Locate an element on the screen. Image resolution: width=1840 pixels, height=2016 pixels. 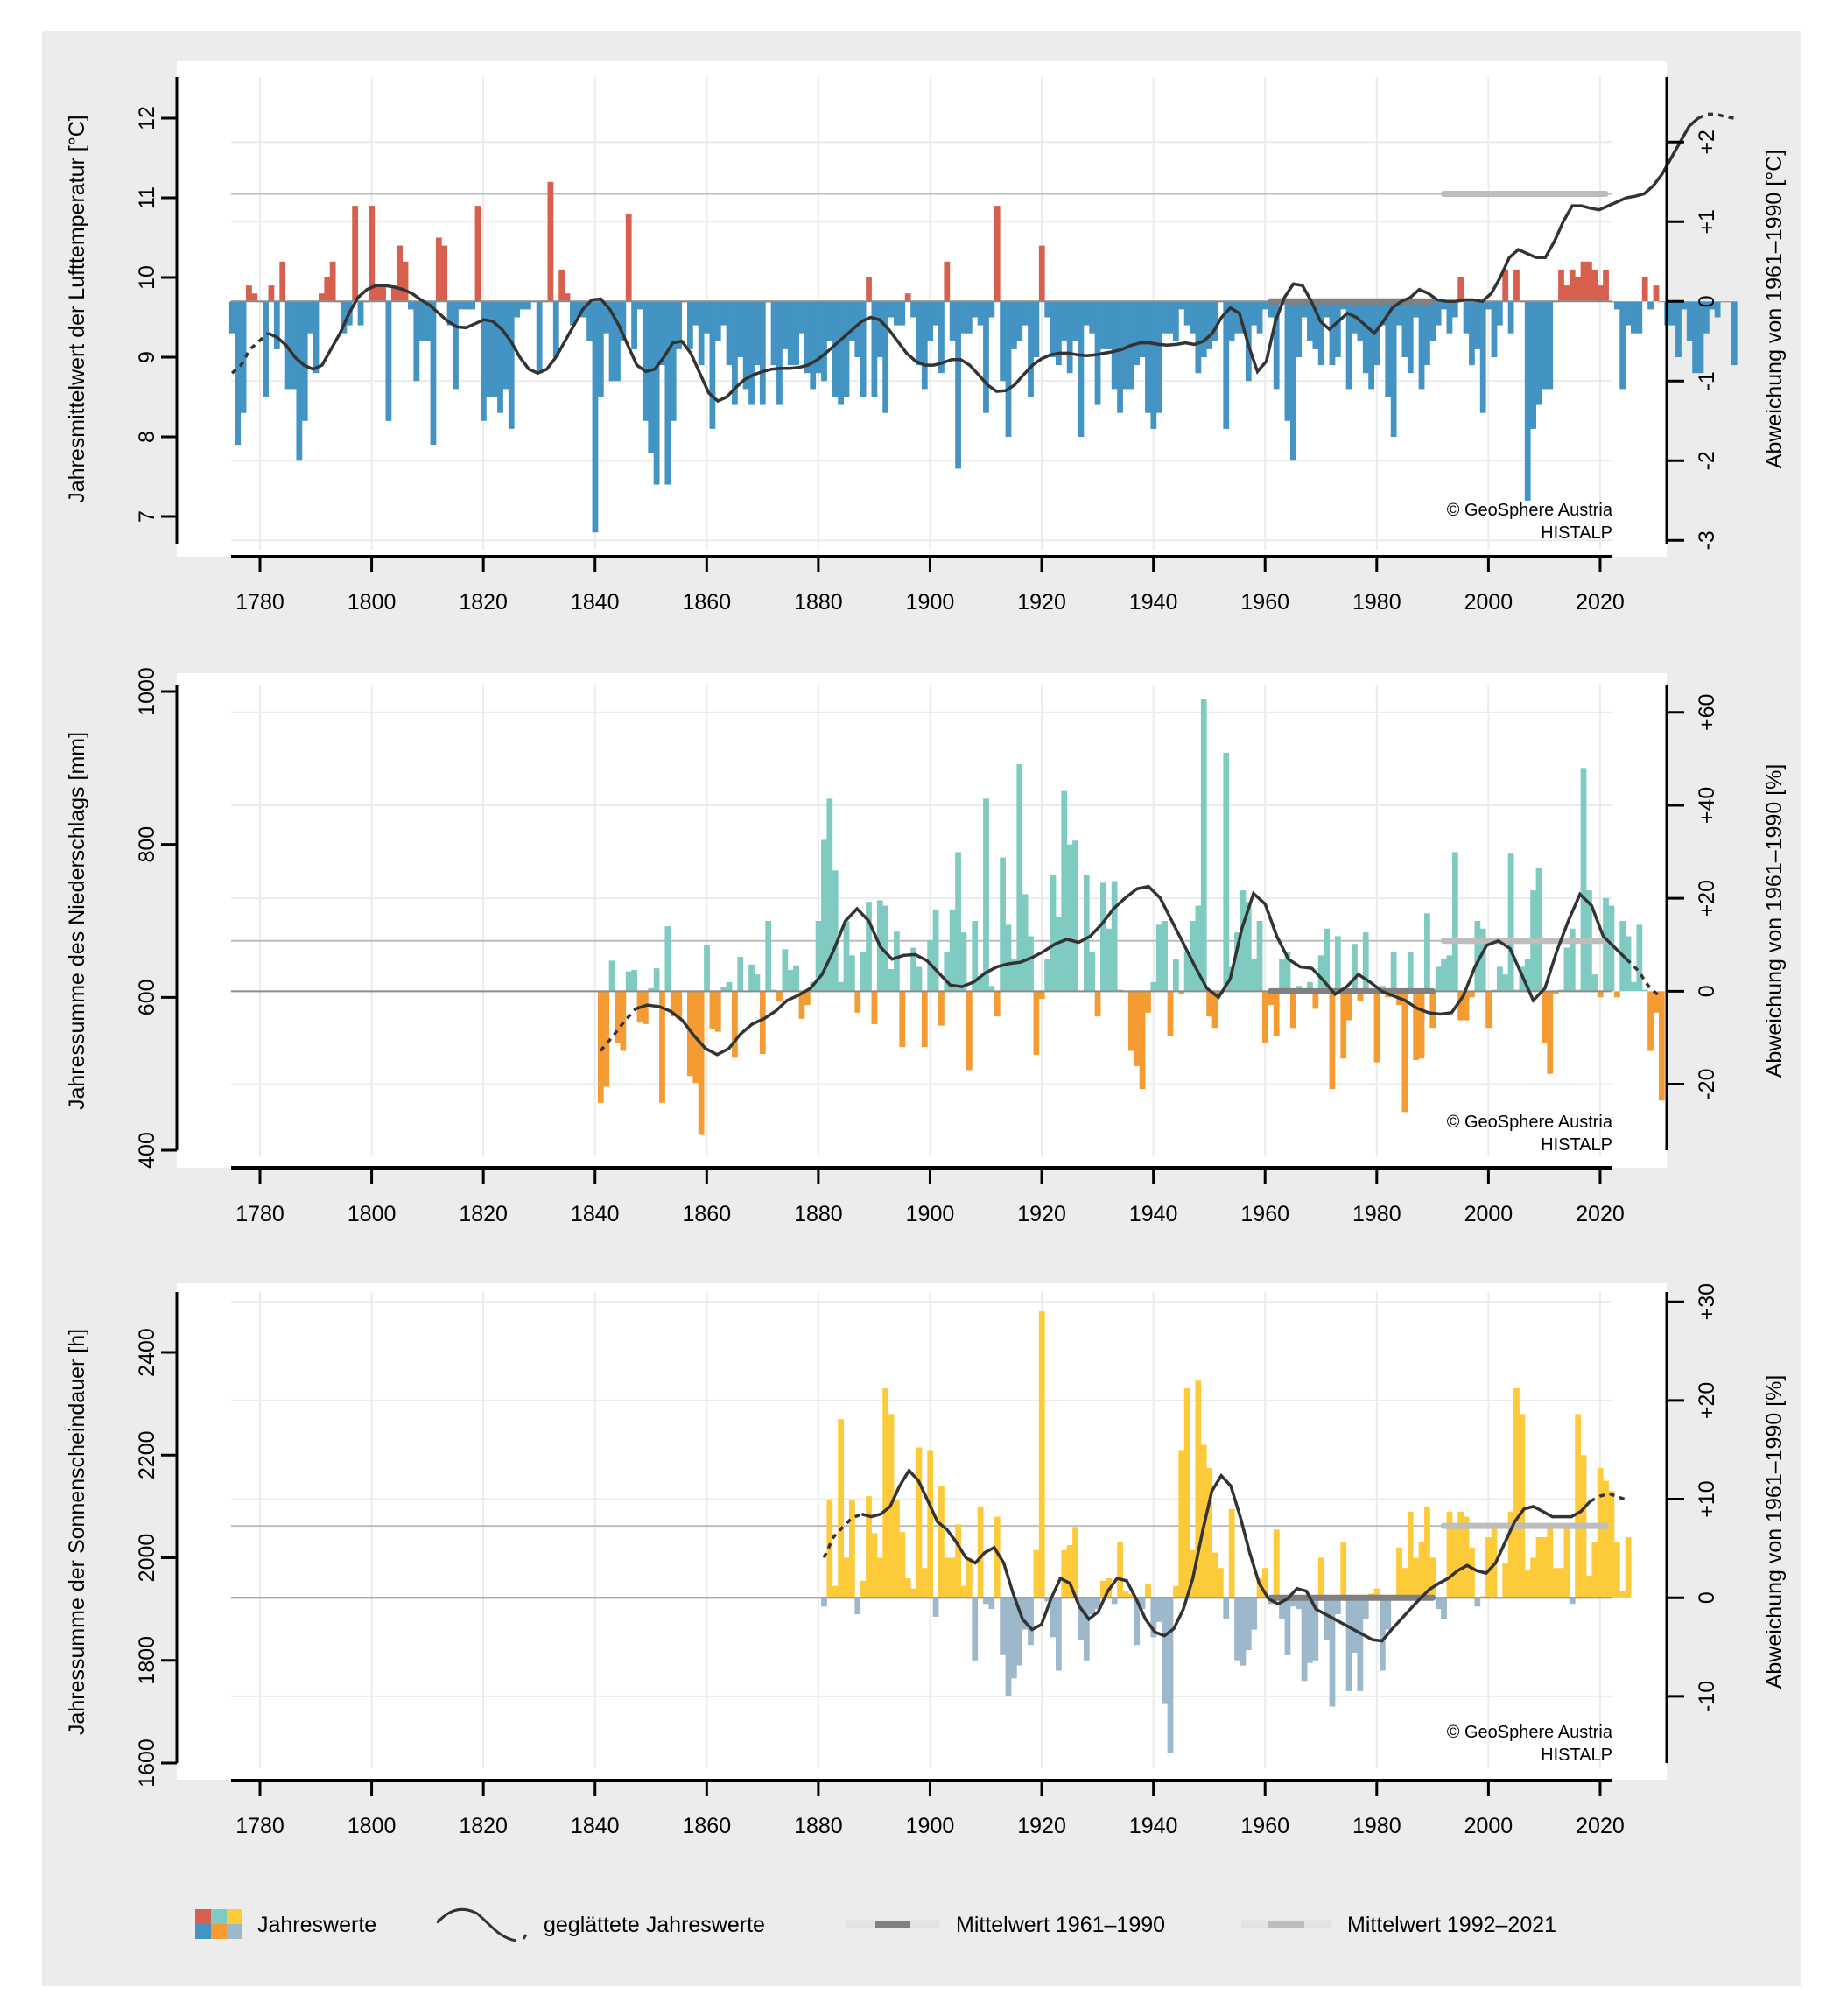
x-tick-label: 1780 is located at coordinates (259, 1214).